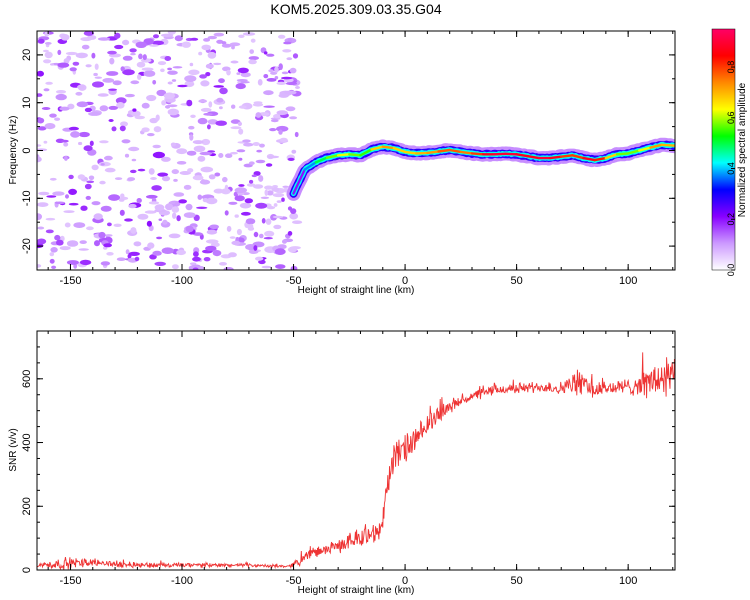  I want to click on colorbar-tick-label: 0.2, so click(731, 219).